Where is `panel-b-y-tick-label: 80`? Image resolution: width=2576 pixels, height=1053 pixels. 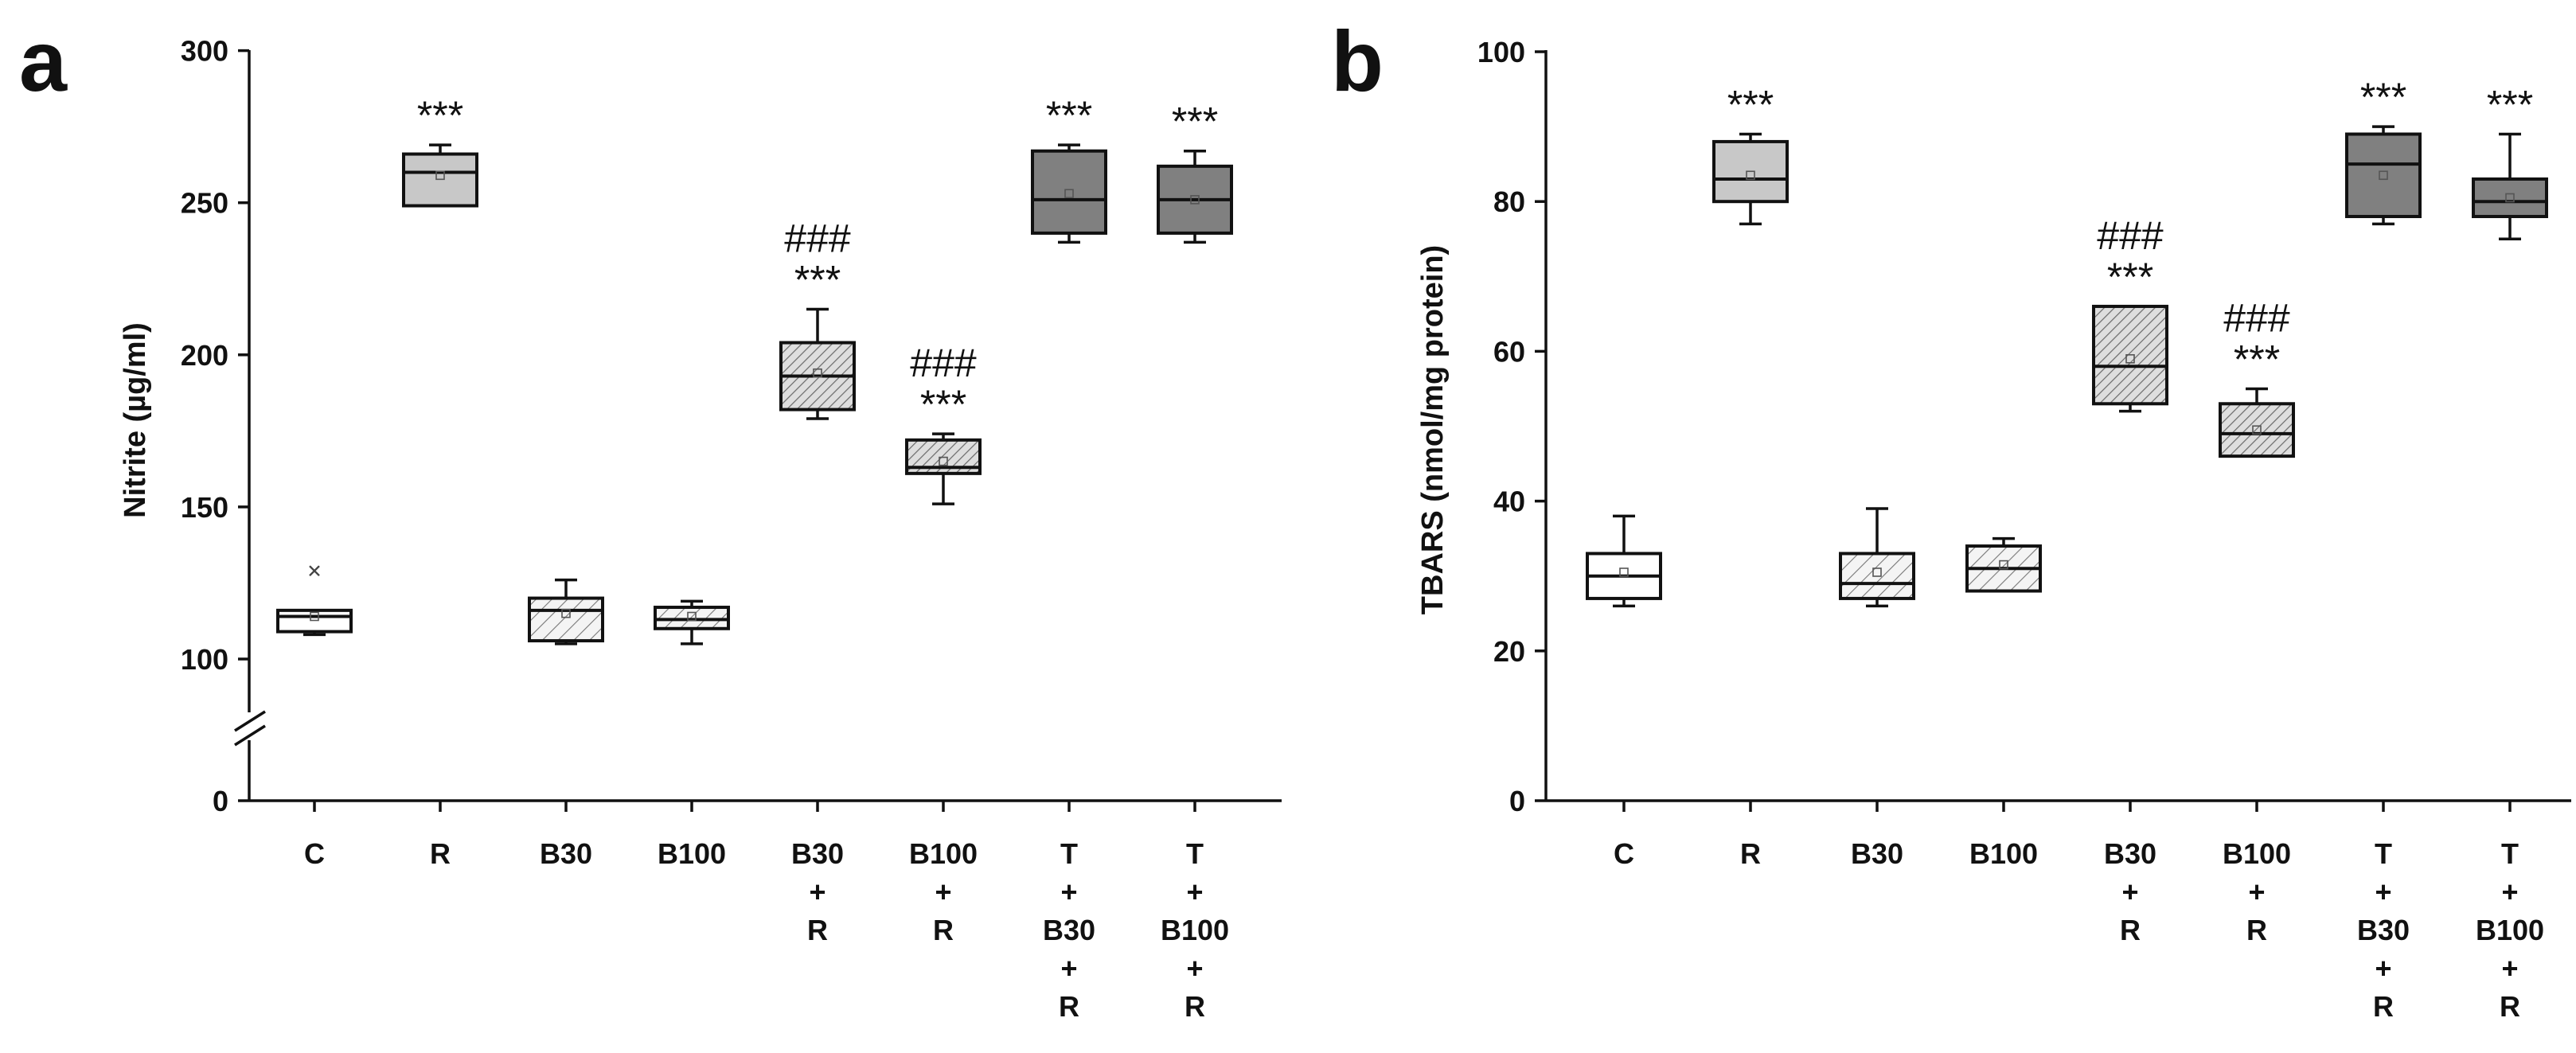 panel-b-y-tick-label: 80 is located at coordinates (1509, 201).